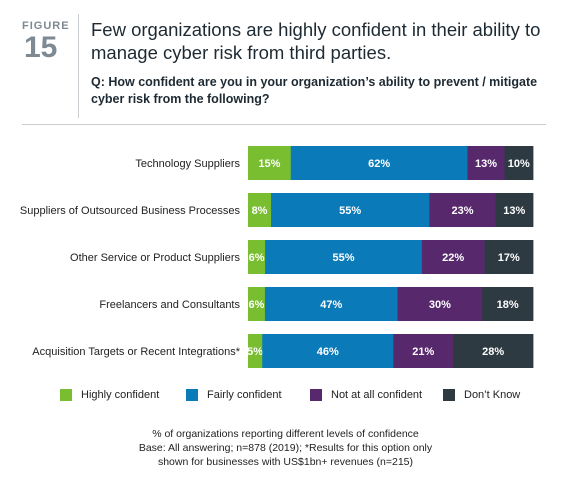 Image resolution: width=571 pixels, height=497 pixels. I want to click on data-label-don-t-know: 10%, so click(519, 164).